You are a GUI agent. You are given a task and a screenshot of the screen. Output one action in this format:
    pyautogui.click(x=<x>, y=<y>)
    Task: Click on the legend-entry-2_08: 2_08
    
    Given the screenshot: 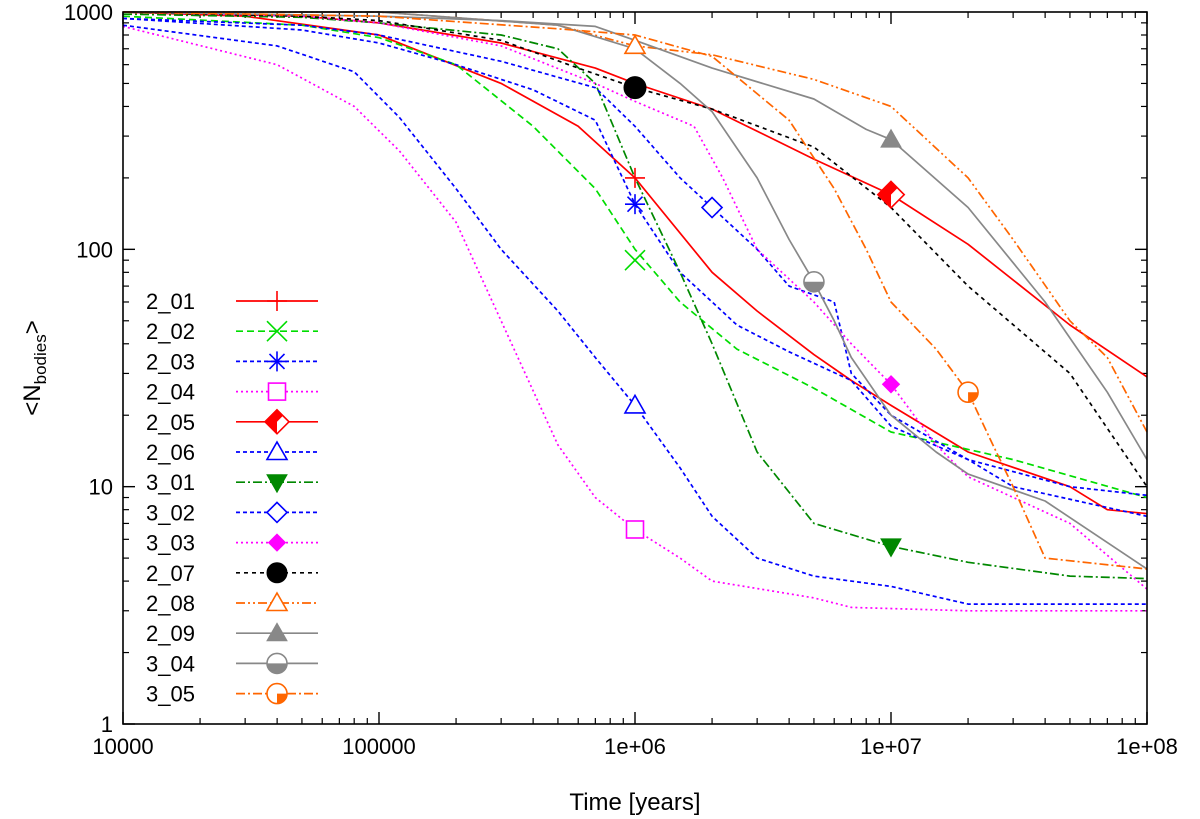 What is the action you would take?
    pyautogui.click(x=232, y=603)
    